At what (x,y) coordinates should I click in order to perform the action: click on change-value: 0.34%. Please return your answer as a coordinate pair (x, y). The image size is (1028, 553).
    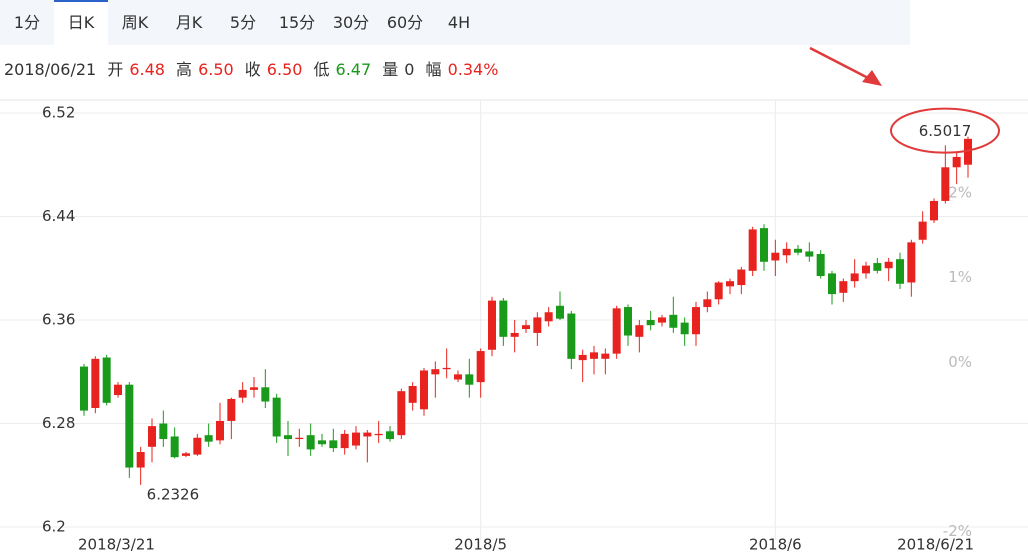
    Looking at the image, I should click on (473, 69).